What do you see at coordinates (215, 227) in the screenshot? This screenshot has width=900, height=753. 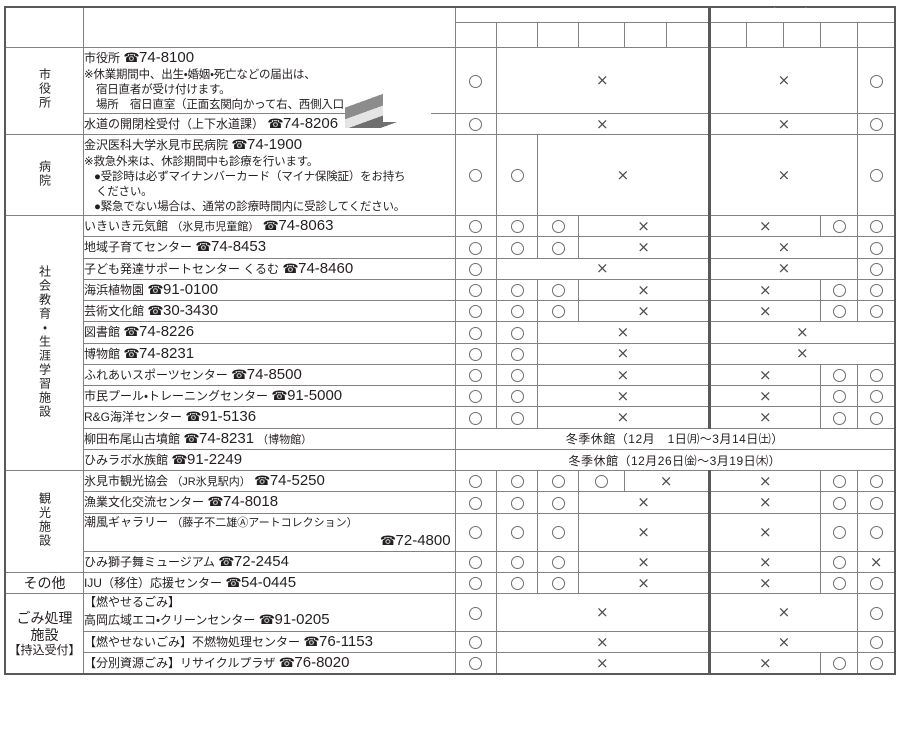 I see `facility-name-sub: （氷見市児童館）` at bounding box center [215, 227].